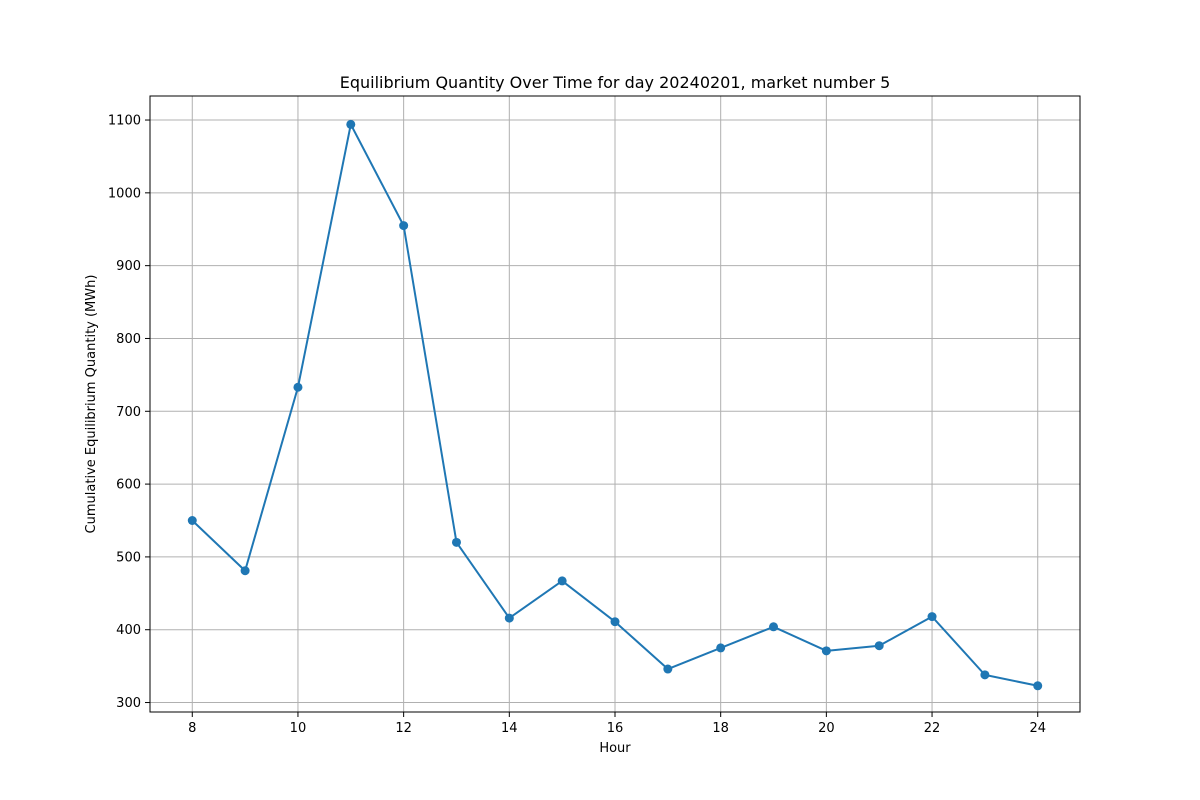 Image resolution: width=1200 pixels, height=800 pixels. Describe the element at coordinates (615, 748) in the screenshot. I see `x-axis-label: Hour` at that location.